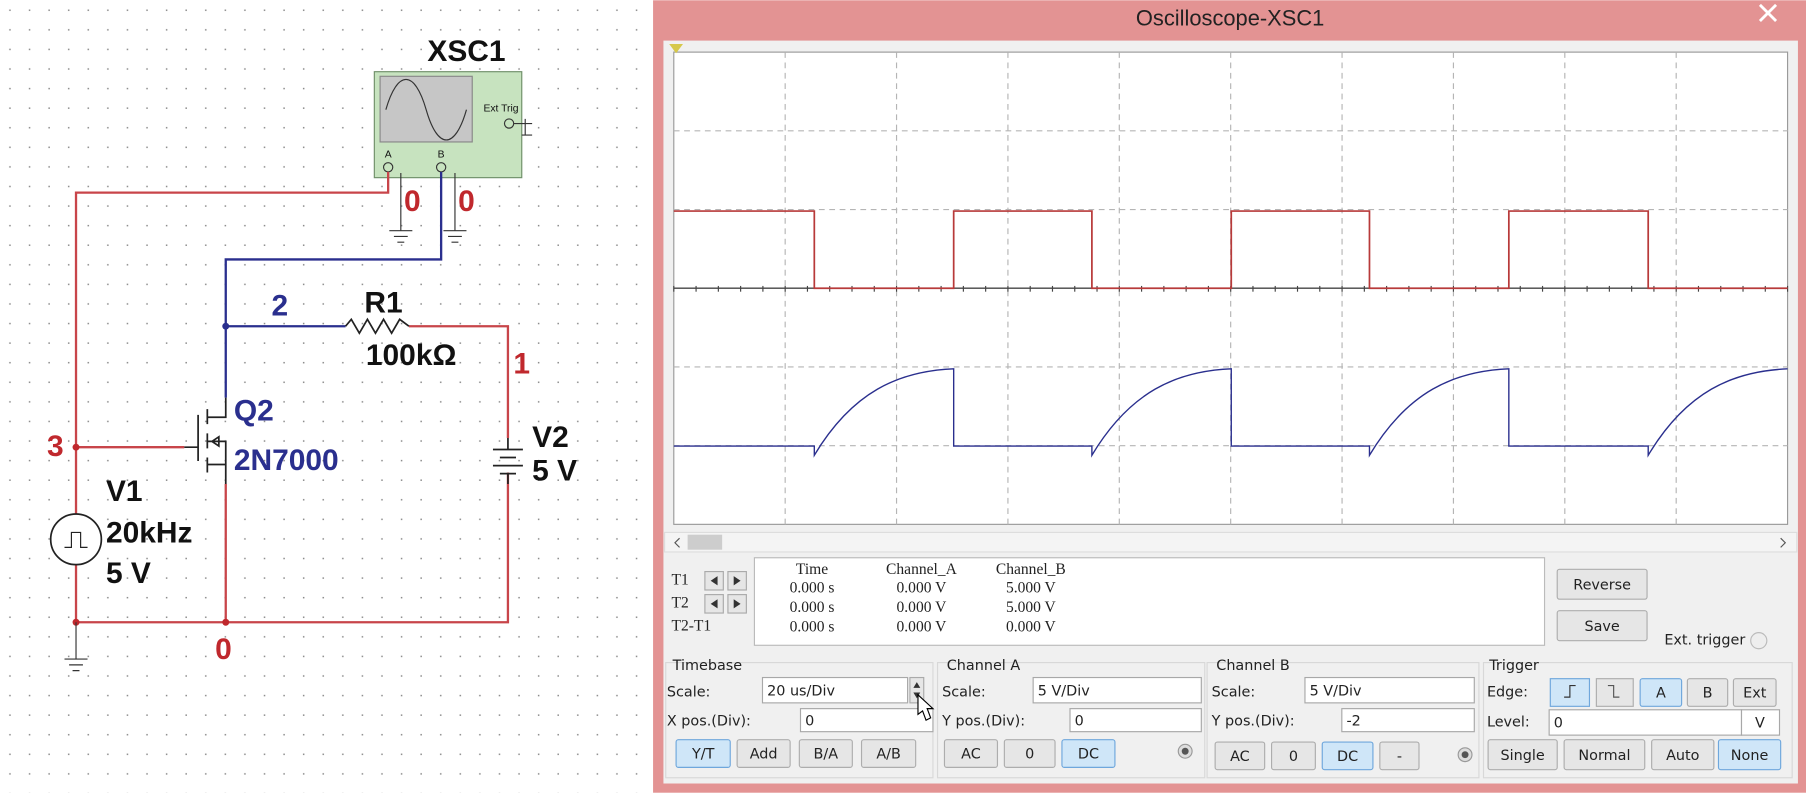  I want to click on edge-icon, so click(1570, 691).